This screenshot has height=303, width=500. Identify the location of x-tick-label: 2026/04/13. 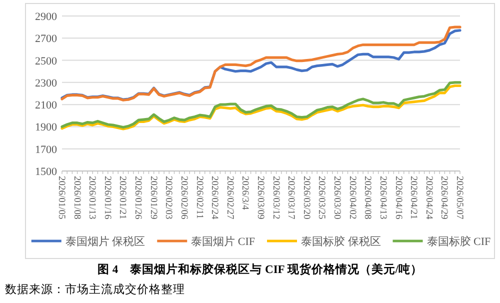
(382, 198).